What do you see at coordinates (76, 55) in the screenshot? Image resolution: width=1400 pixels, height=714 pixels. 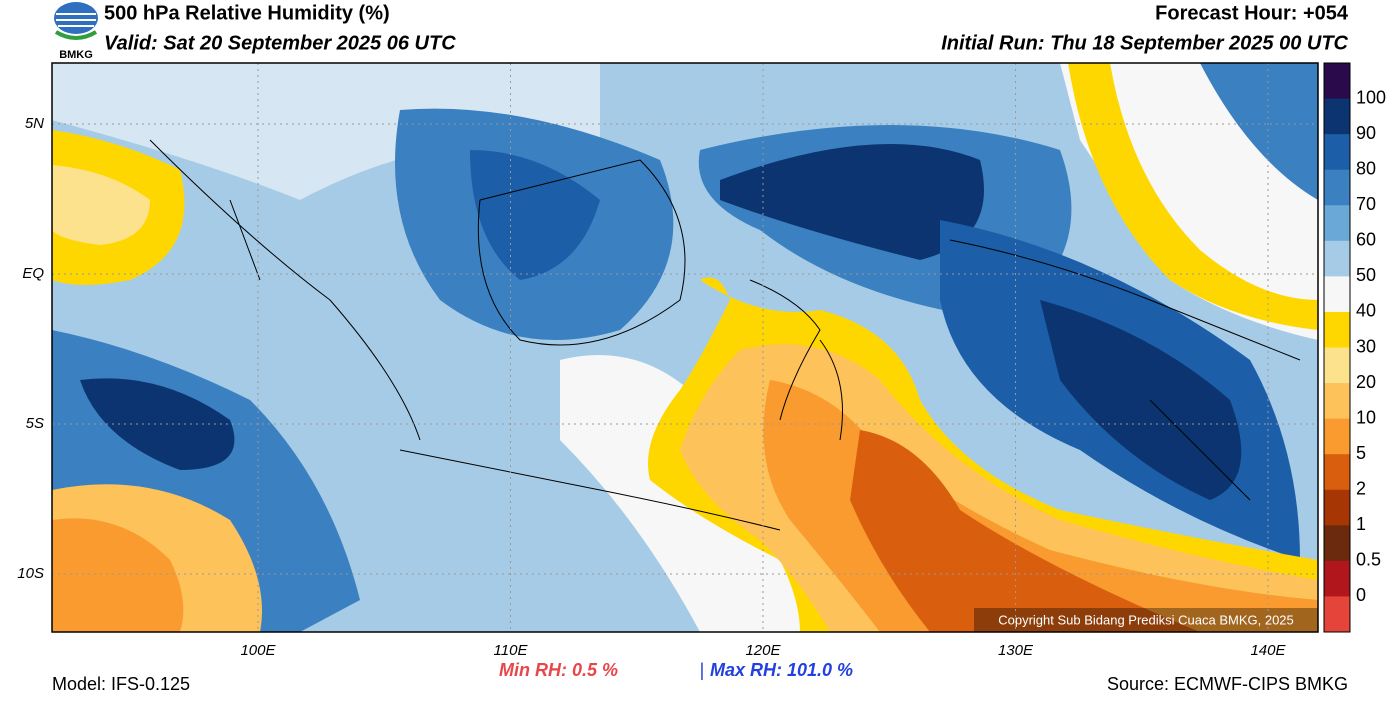 I see `logo-text: BMKG` at bounding box center [76, 55].